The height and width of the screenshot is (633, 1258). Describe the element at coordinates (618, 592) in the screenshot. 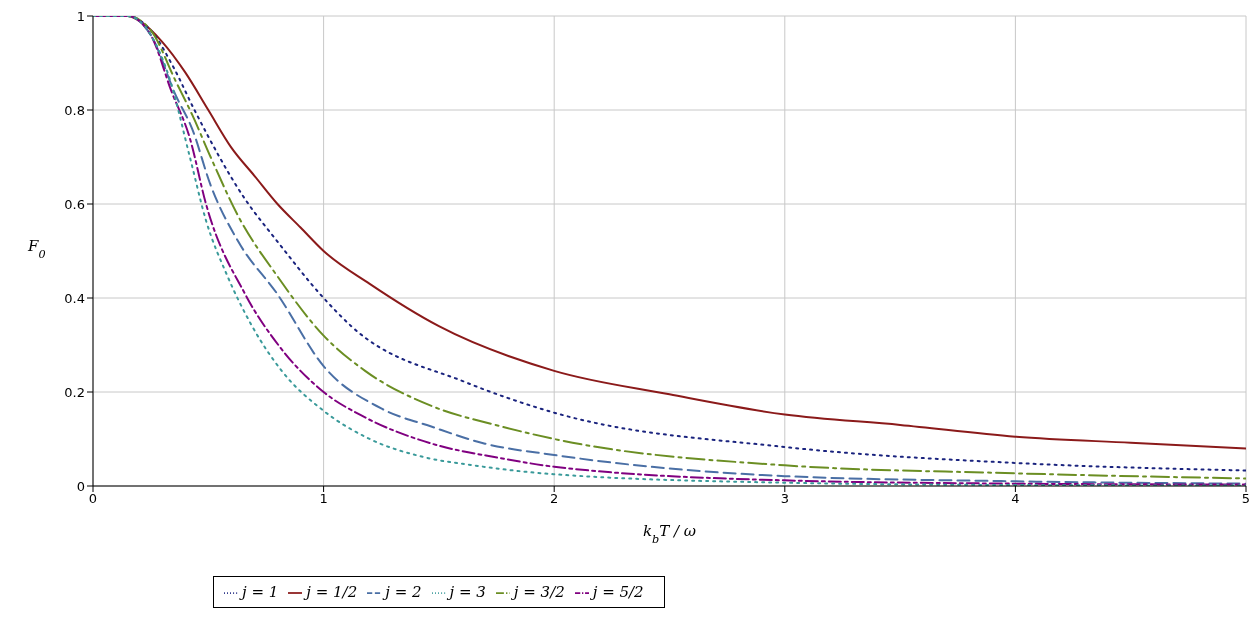

I see `legend-label: j = 5/2` at that location.